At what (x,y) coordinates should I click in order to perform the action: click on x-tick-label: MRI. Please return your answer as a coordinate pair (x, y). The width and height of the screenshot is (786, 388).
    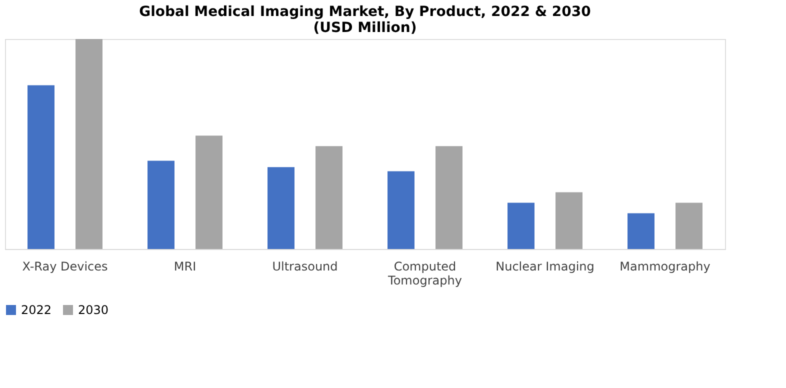
    Looking at the image, I should click on (185, 267).